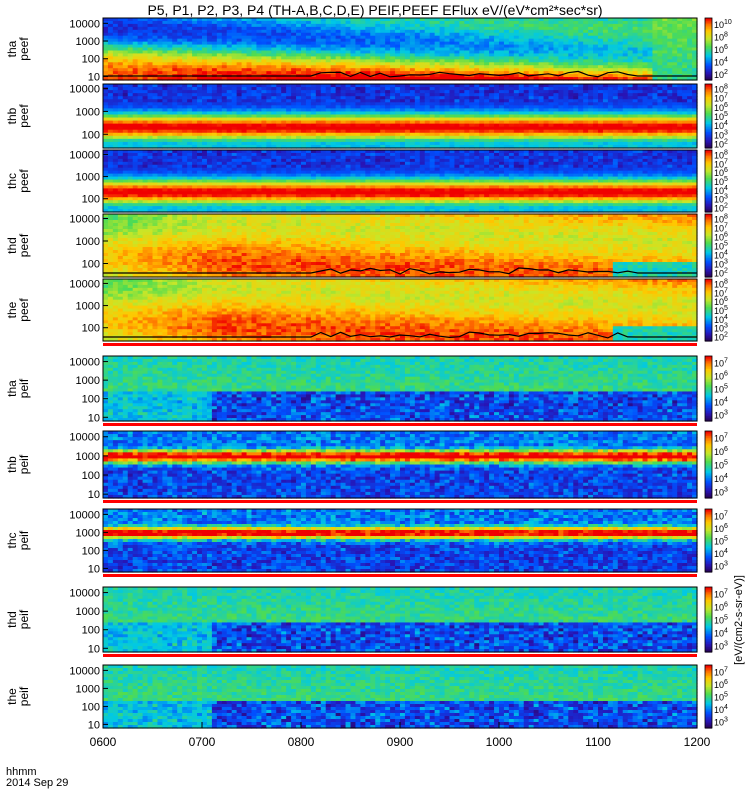 This screenshot has width=750, height=800. I want to click on spectrogram-thc-peef, so click(400, 181).